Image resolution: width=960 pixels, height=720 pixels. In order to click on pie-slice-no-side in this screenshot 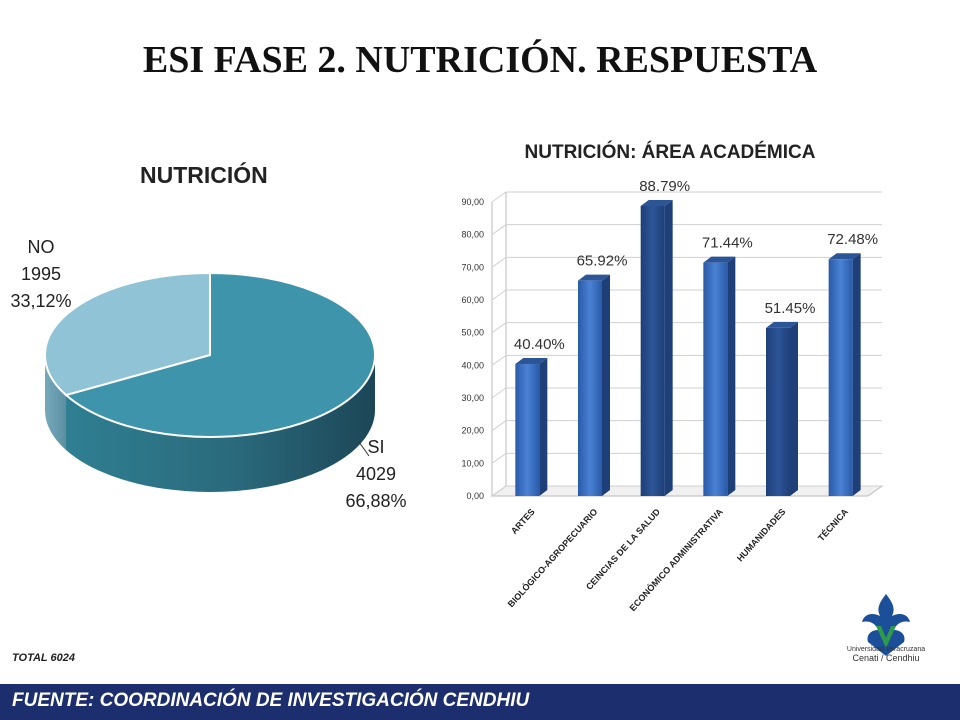, I will do `click(56, 403)`.